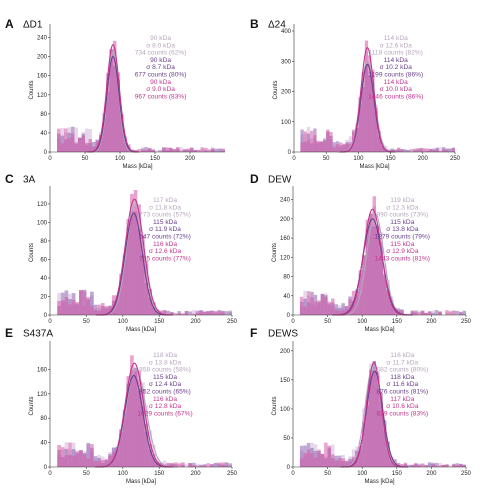 The height and width of the screenshot is (500, 490). Describe the element at coordinates (396, 82) in the screenshot. I see `fit-annotation-mass: 114 kDa` at that location.